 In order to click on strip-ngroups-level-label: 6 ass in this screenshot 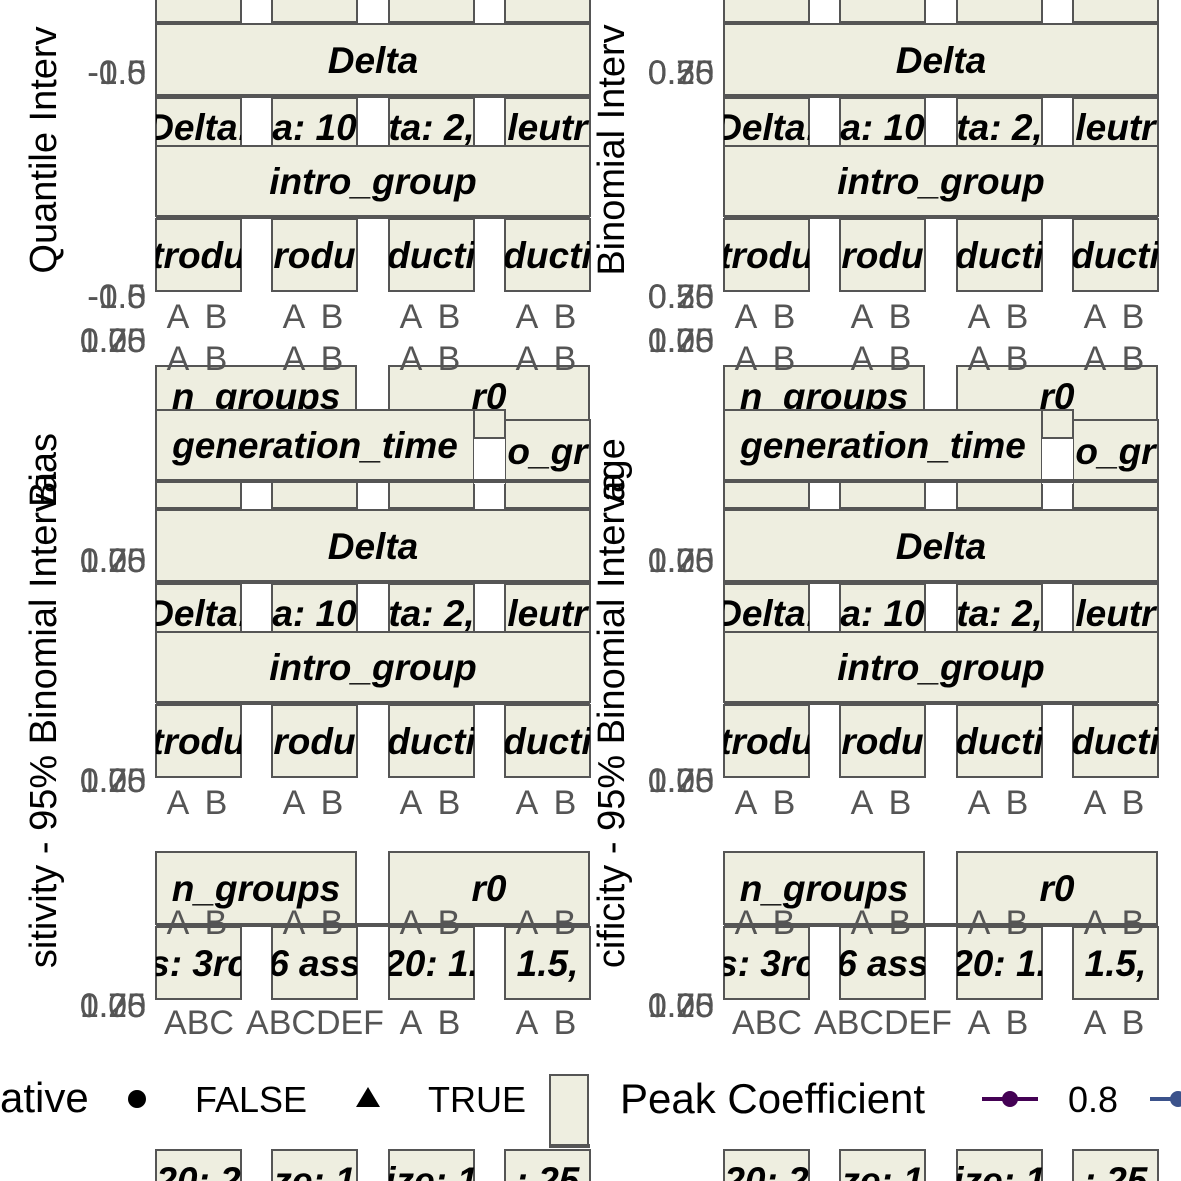, I will do `click(314, 963)`.